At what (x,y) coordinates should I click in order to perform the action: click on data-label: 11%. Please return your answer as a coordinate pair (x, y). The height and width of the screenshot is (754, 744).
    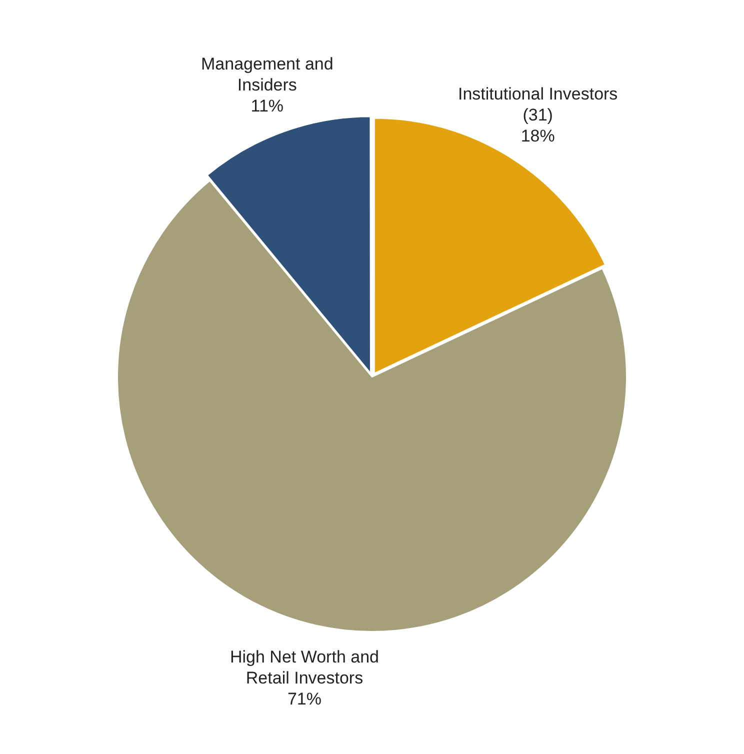
    Looking at the image, I should click on (267, 106).